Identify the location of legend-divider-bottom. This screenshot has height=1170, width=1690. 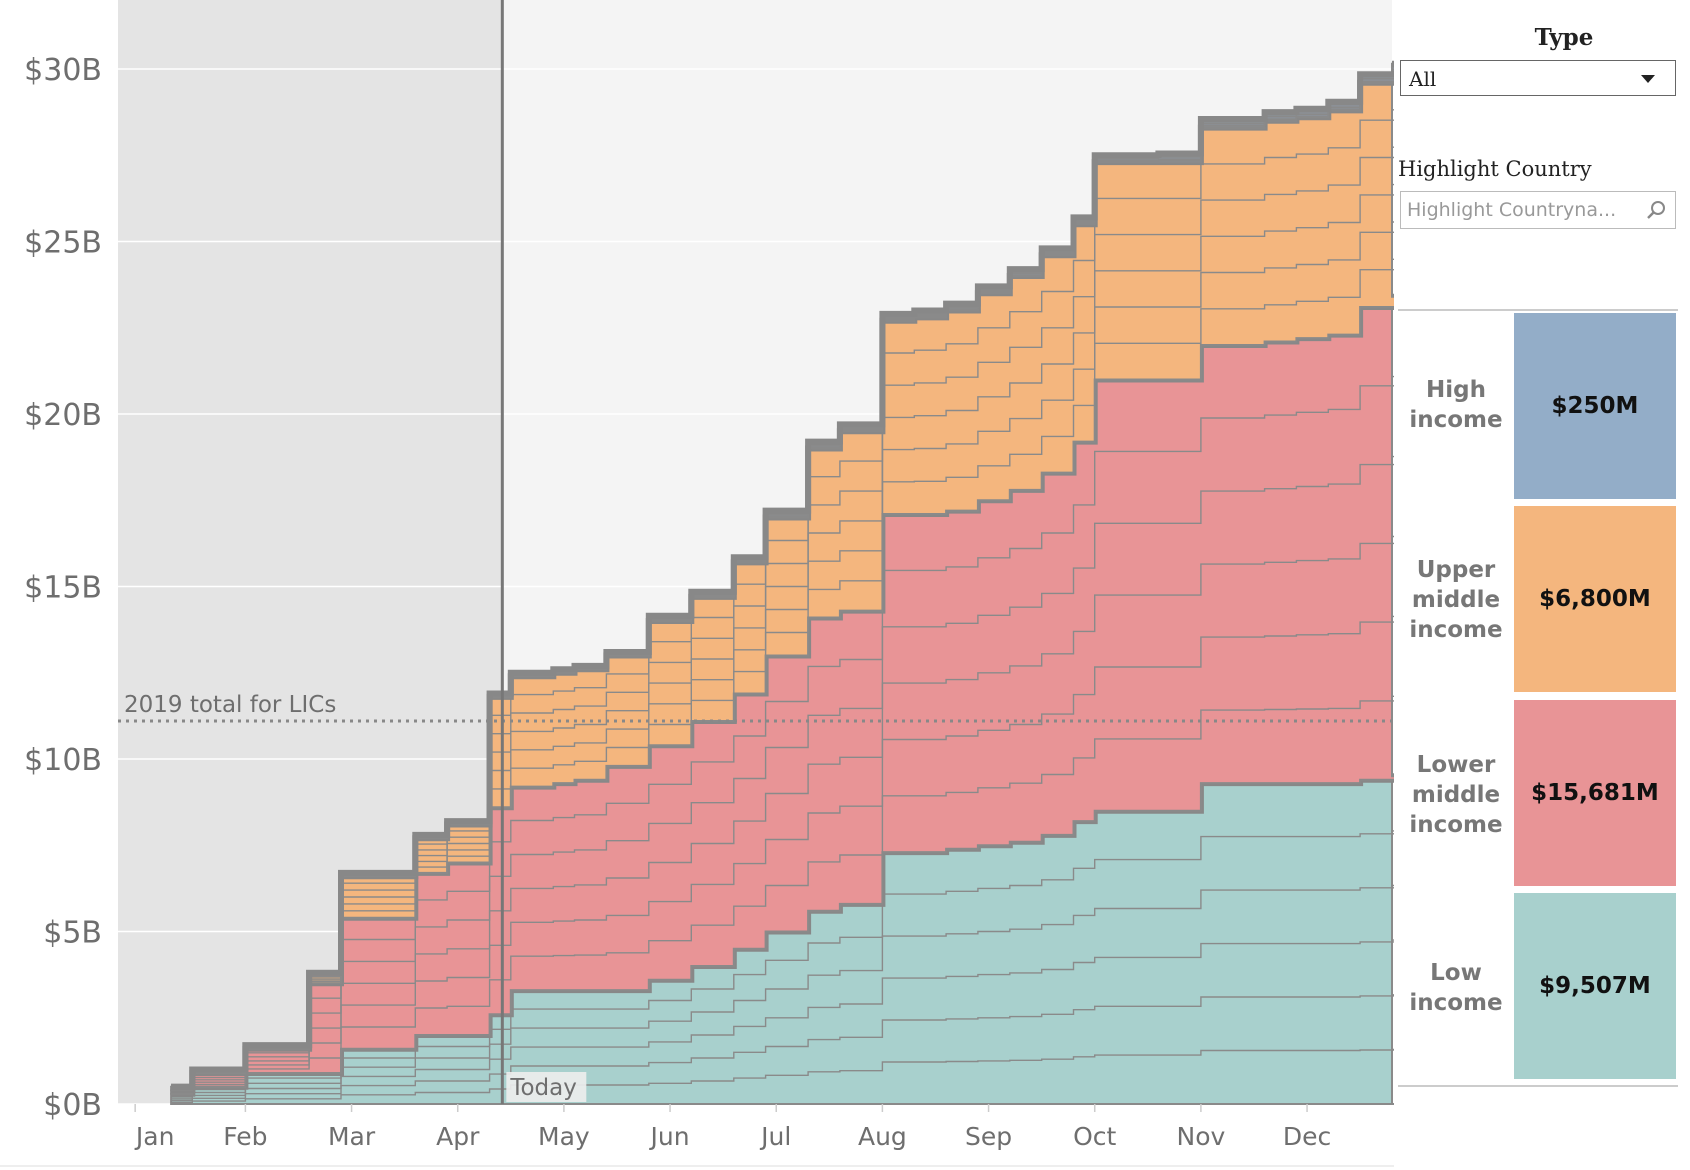
(1538, 1086).